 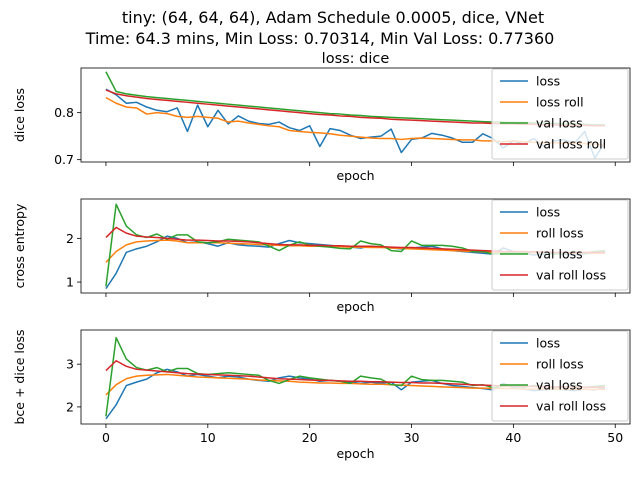 What do you see at coordinates (19, 115) in the screenshot?
I see `y-axis-label: dice loss` at bounding box center [19, 115].